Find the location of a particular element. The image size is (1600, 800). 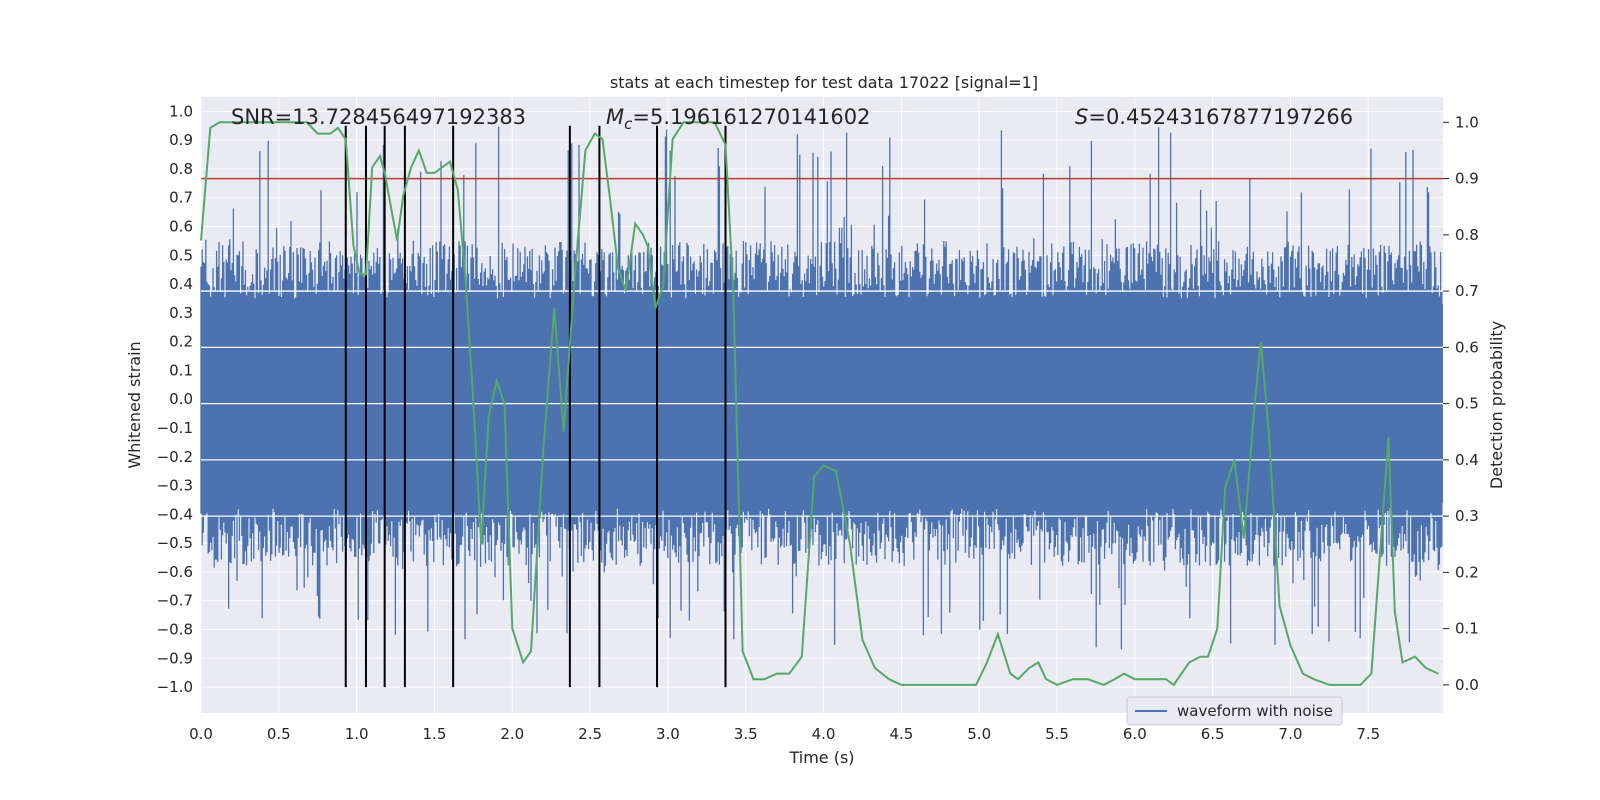

y-right-tick-label: 0.0 is located at coordinates (1467, 685).